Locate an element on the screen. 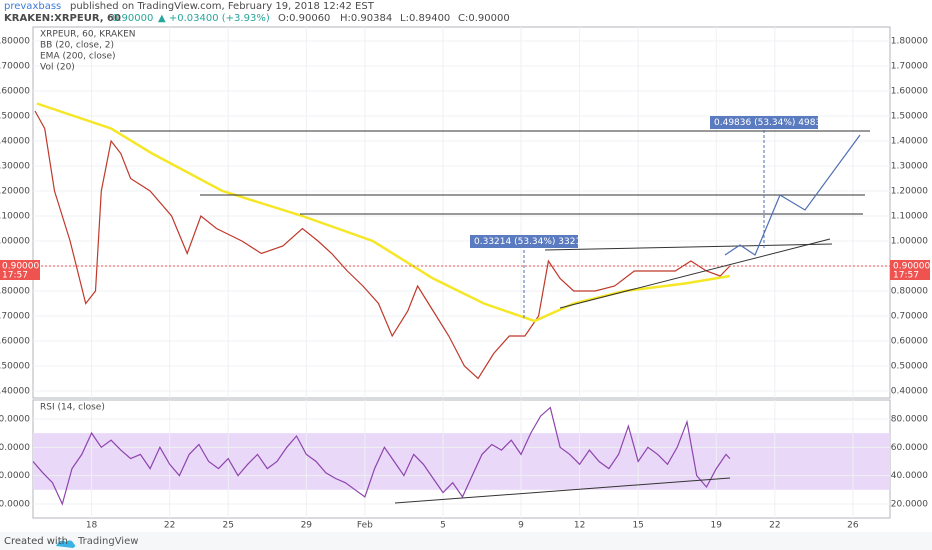 The height and width of the screenshot is (550, 932). footer: Created with TradingView is located at coordinates (466, 541).